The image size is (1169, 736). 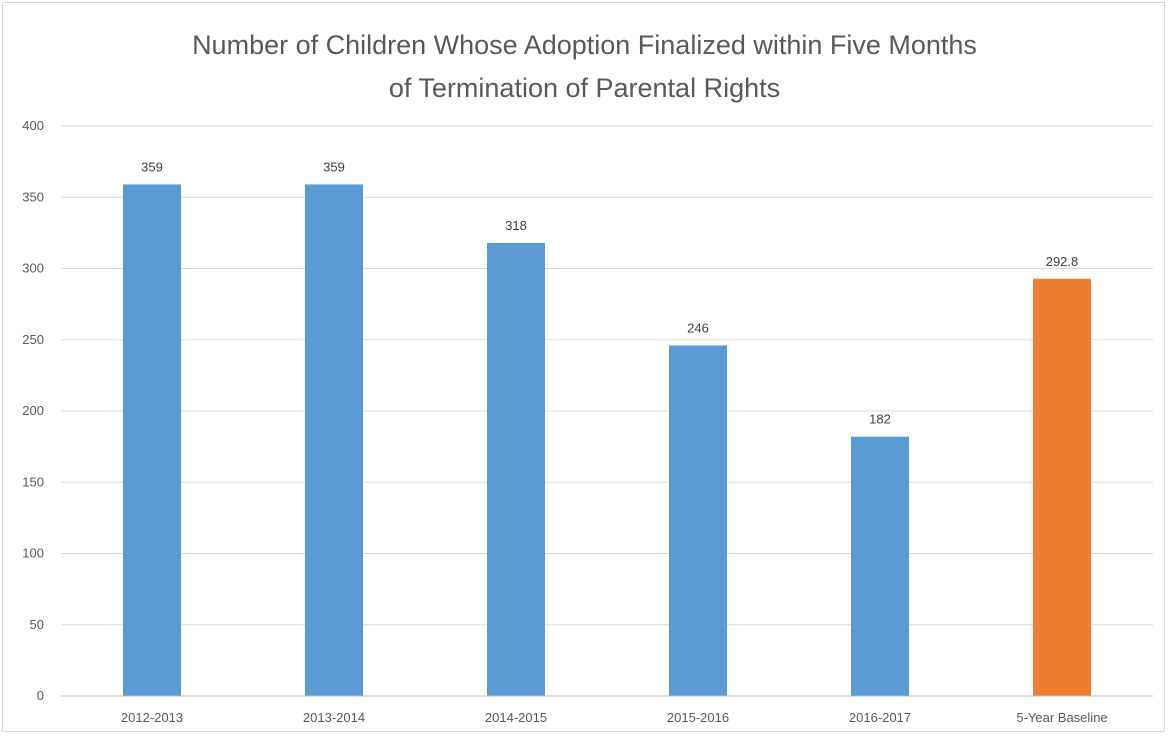 I want to click on chart-title-line-2: of Termination of Parental Rights, so click(x=584, y=88).